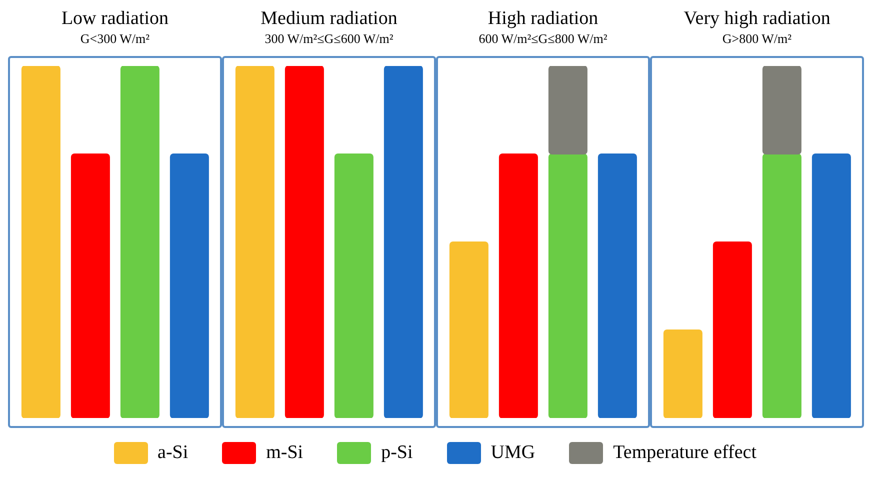  Describe the element at coordinates (329, 19) in the screenshot. I see `chart-title: Medium radiation` at that location.